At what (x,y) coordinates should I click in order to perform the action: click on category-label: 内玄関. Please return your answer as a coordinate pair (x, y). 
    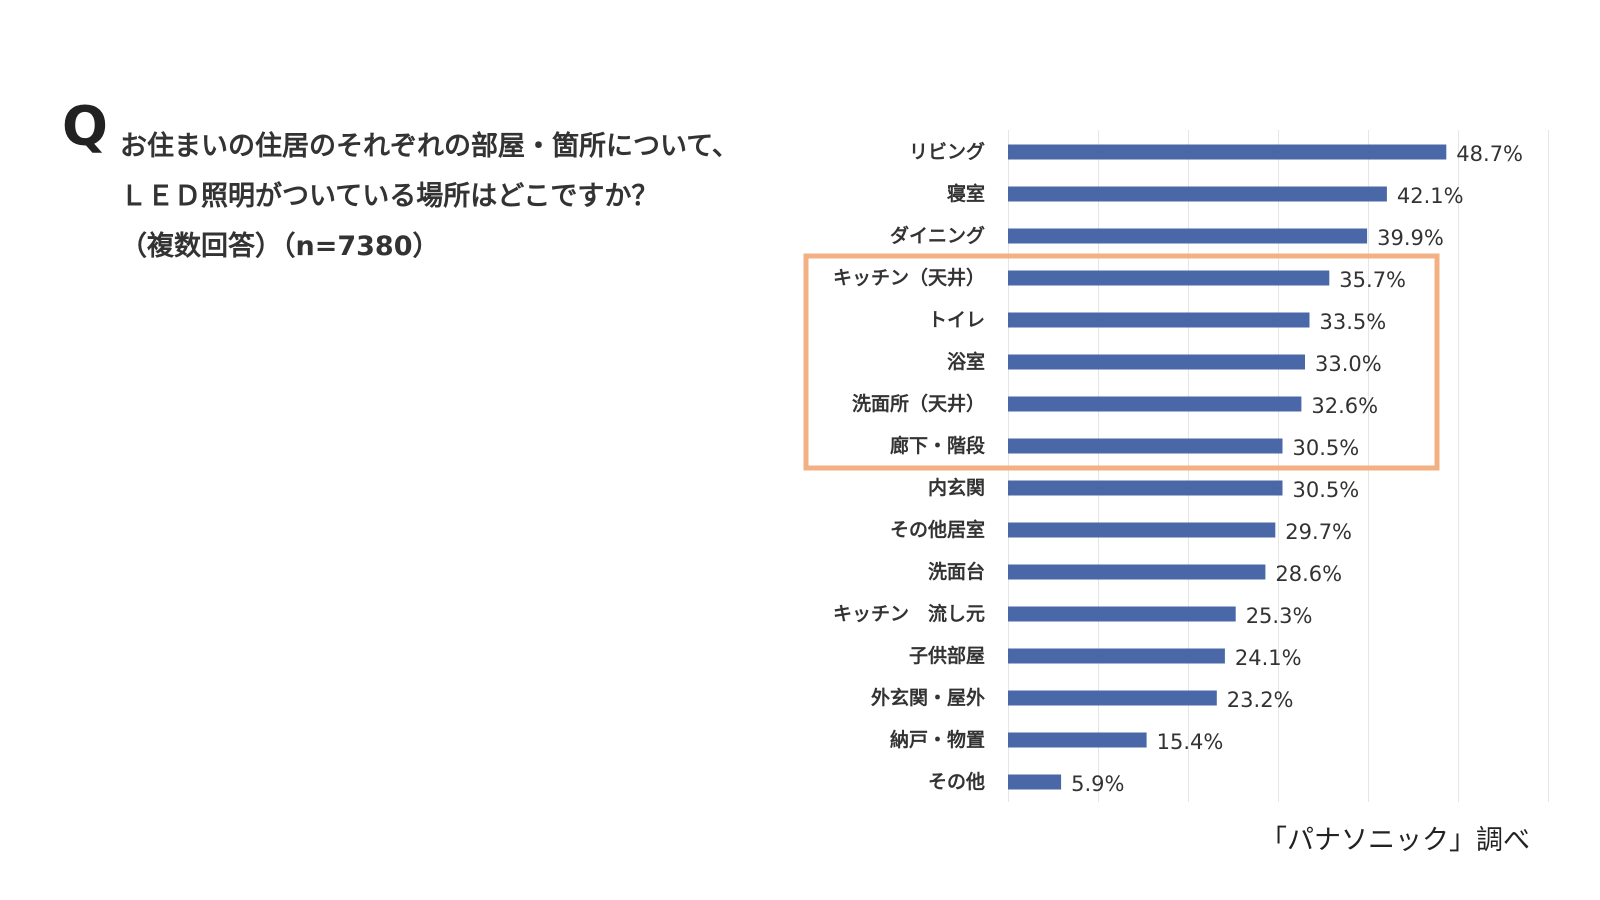
    Looking at the image, I should click on (956, 487).